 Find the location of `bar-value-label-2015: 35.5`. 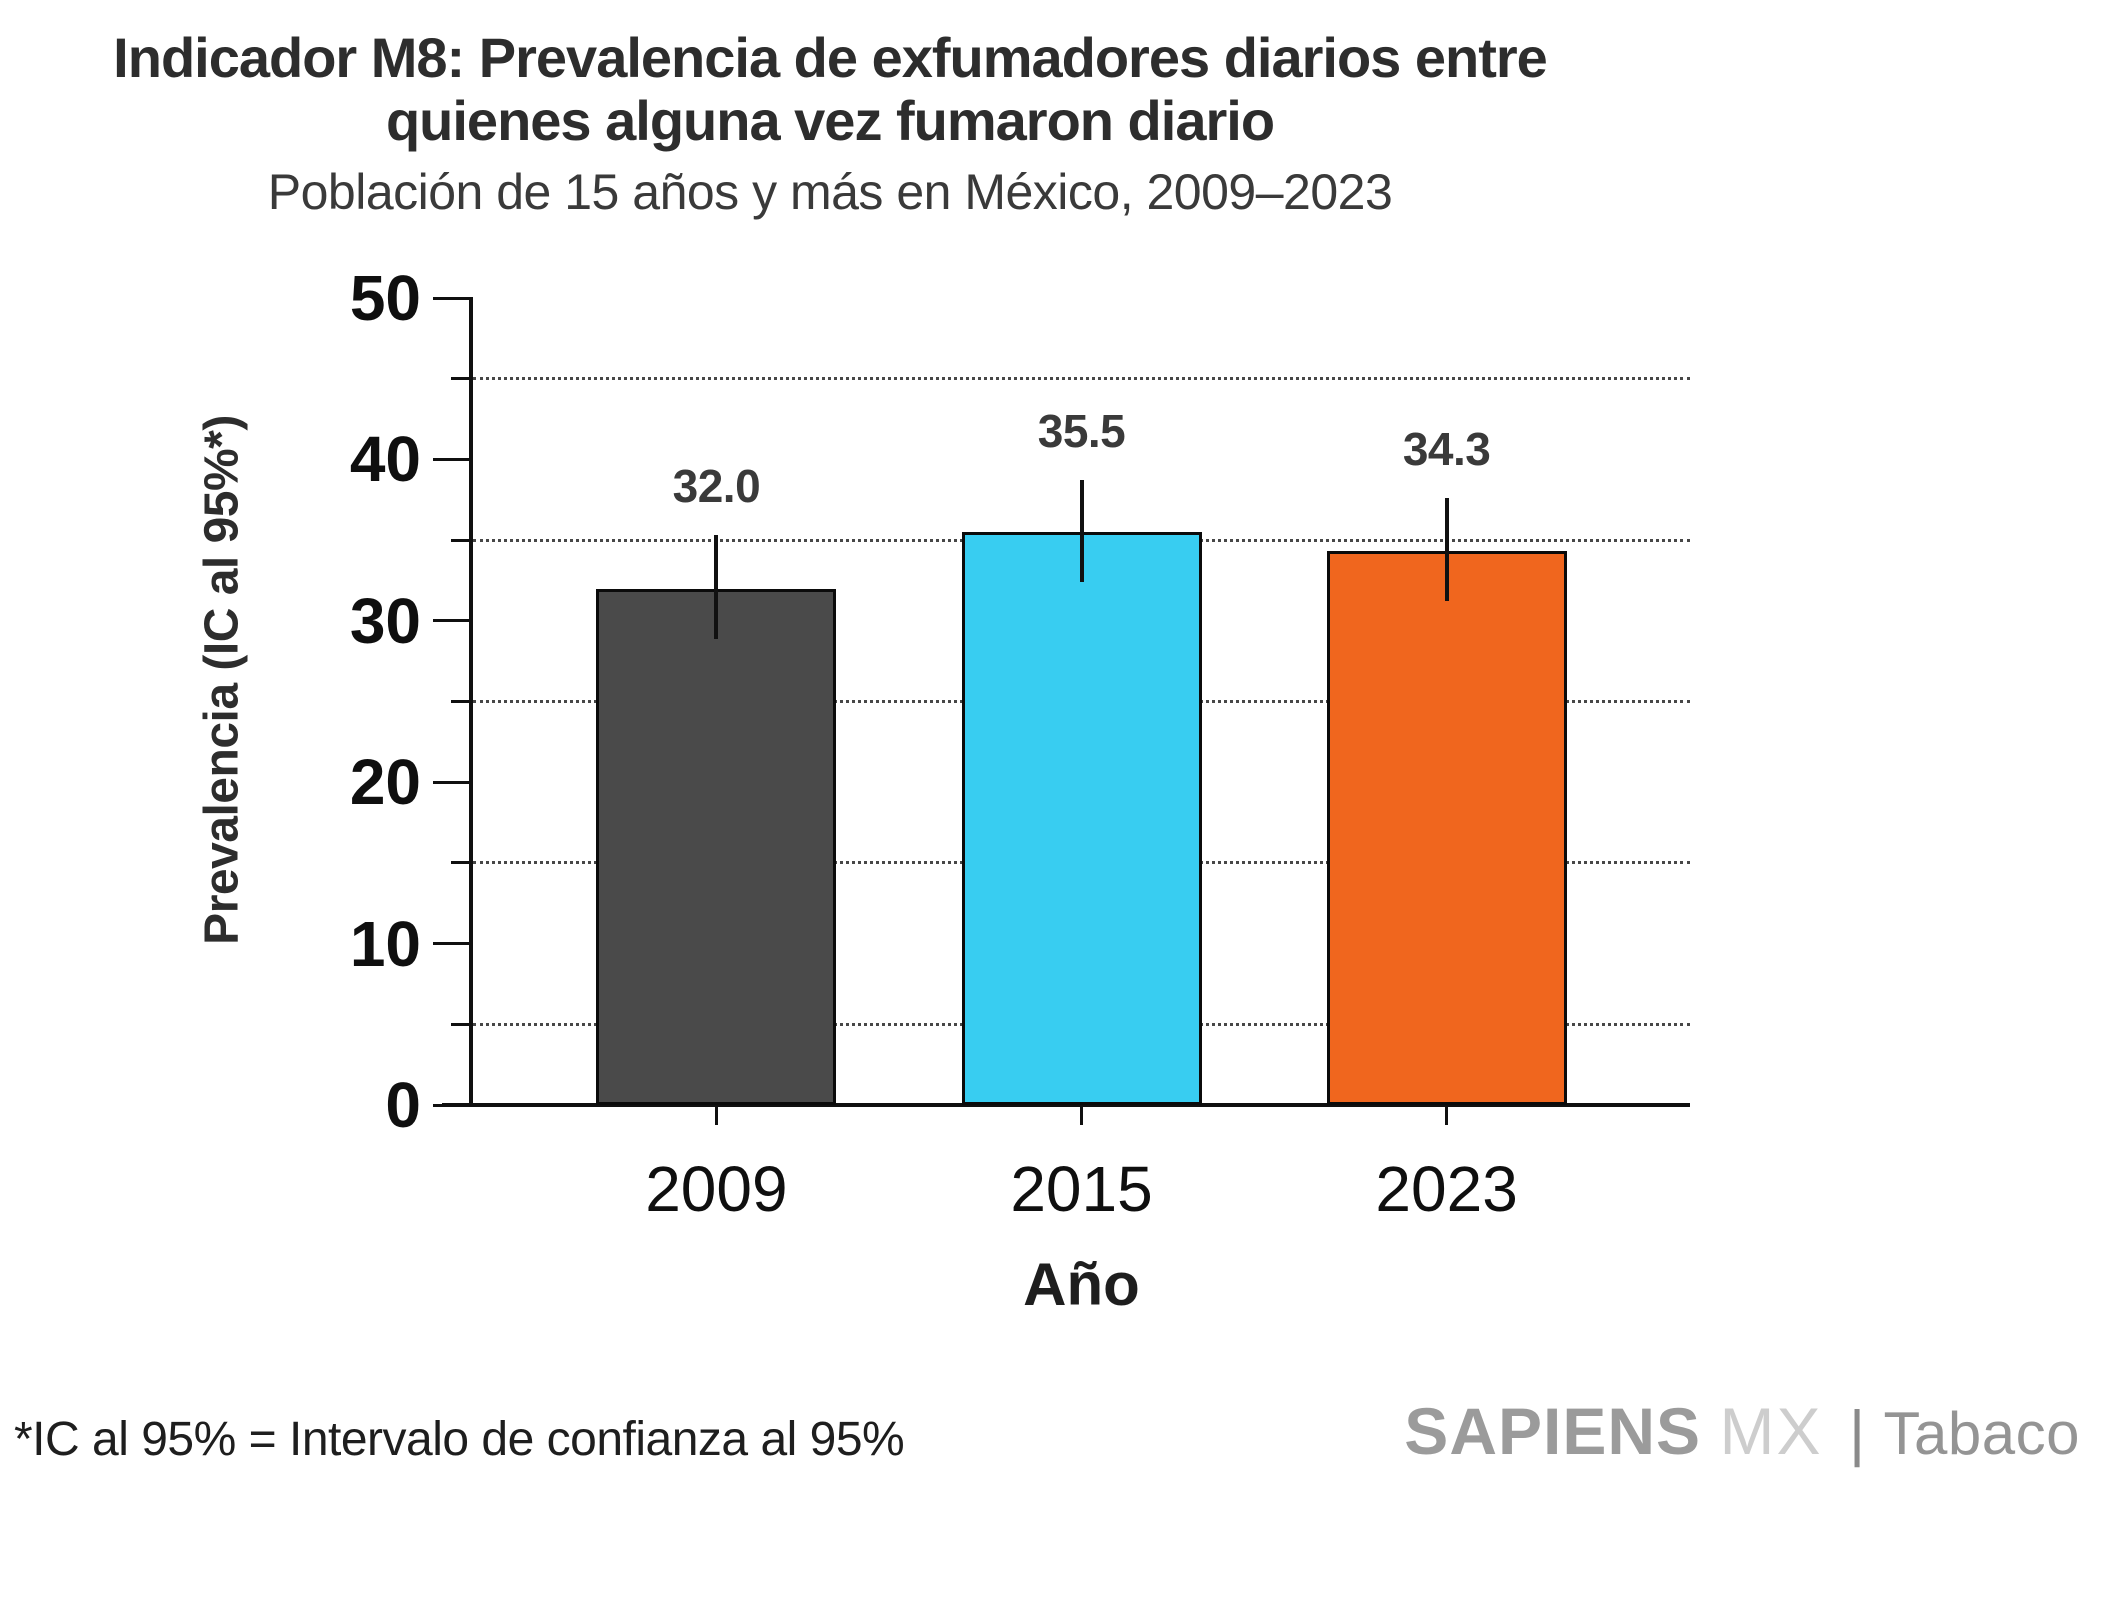

bar-value-label-2015: 35.5 is located at coordinates (1081, 431).